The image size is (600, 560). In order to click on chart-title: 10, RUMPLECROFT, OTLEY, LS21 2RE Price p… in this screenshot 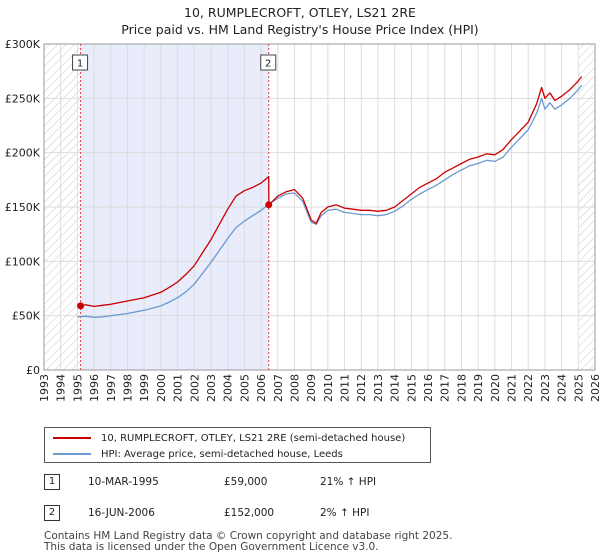, I will do `click(300, 21)`.